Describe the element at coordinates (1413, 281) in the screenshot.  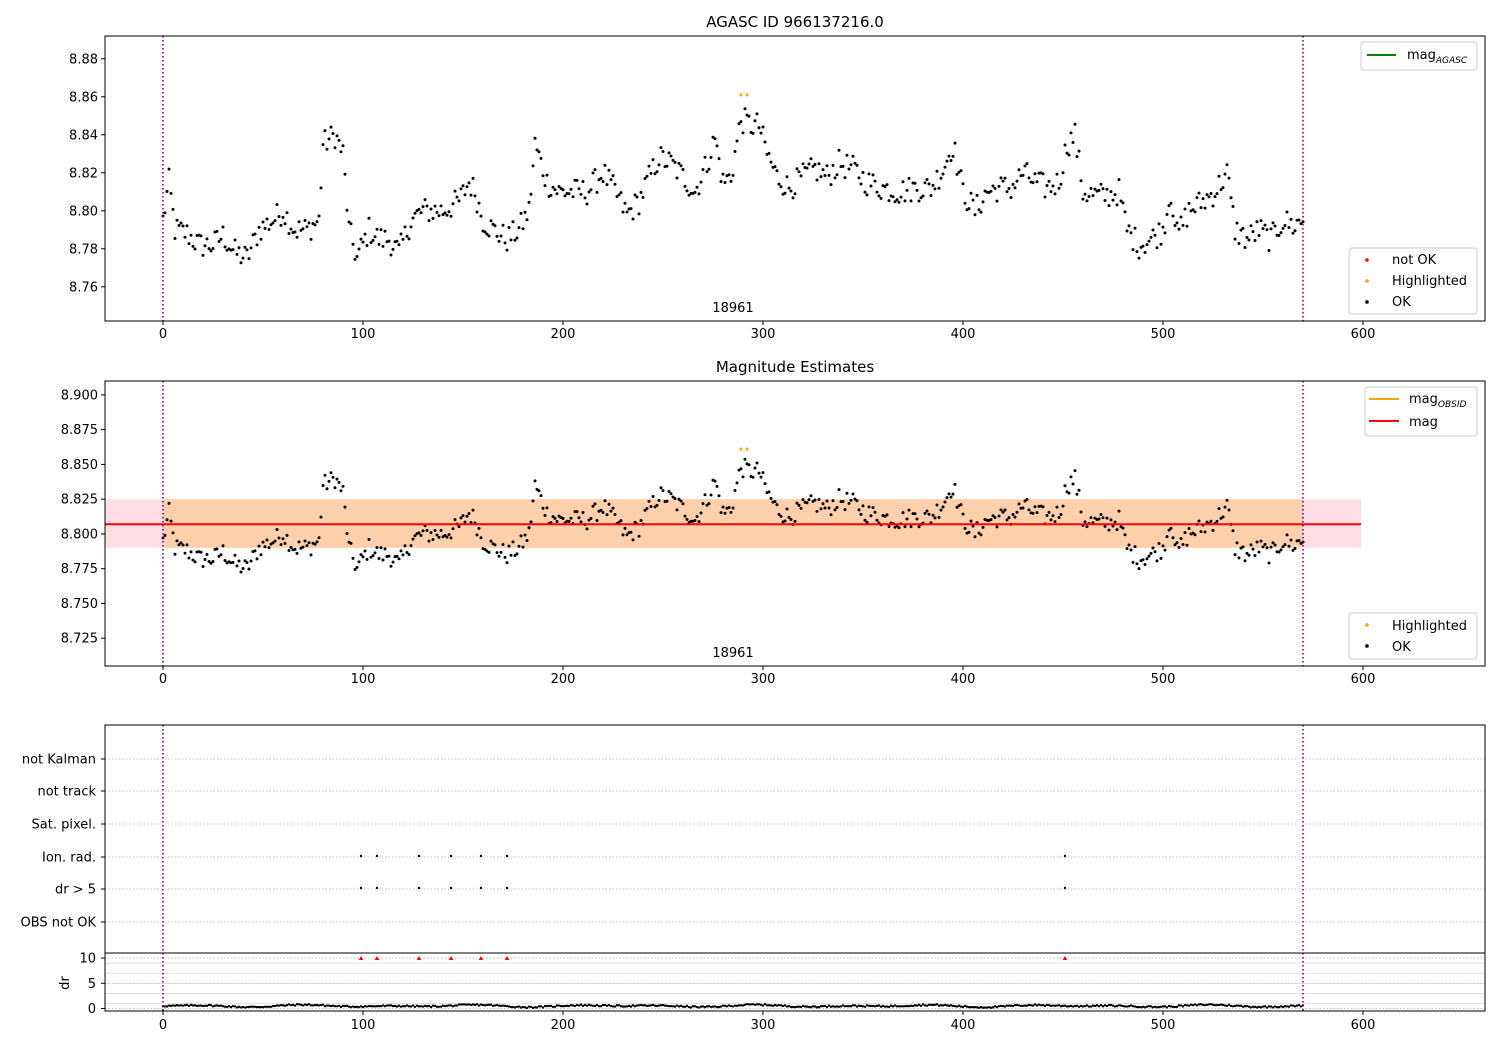
I see `panel-1-legend-markers: not OK Highlighted OK` at that location.